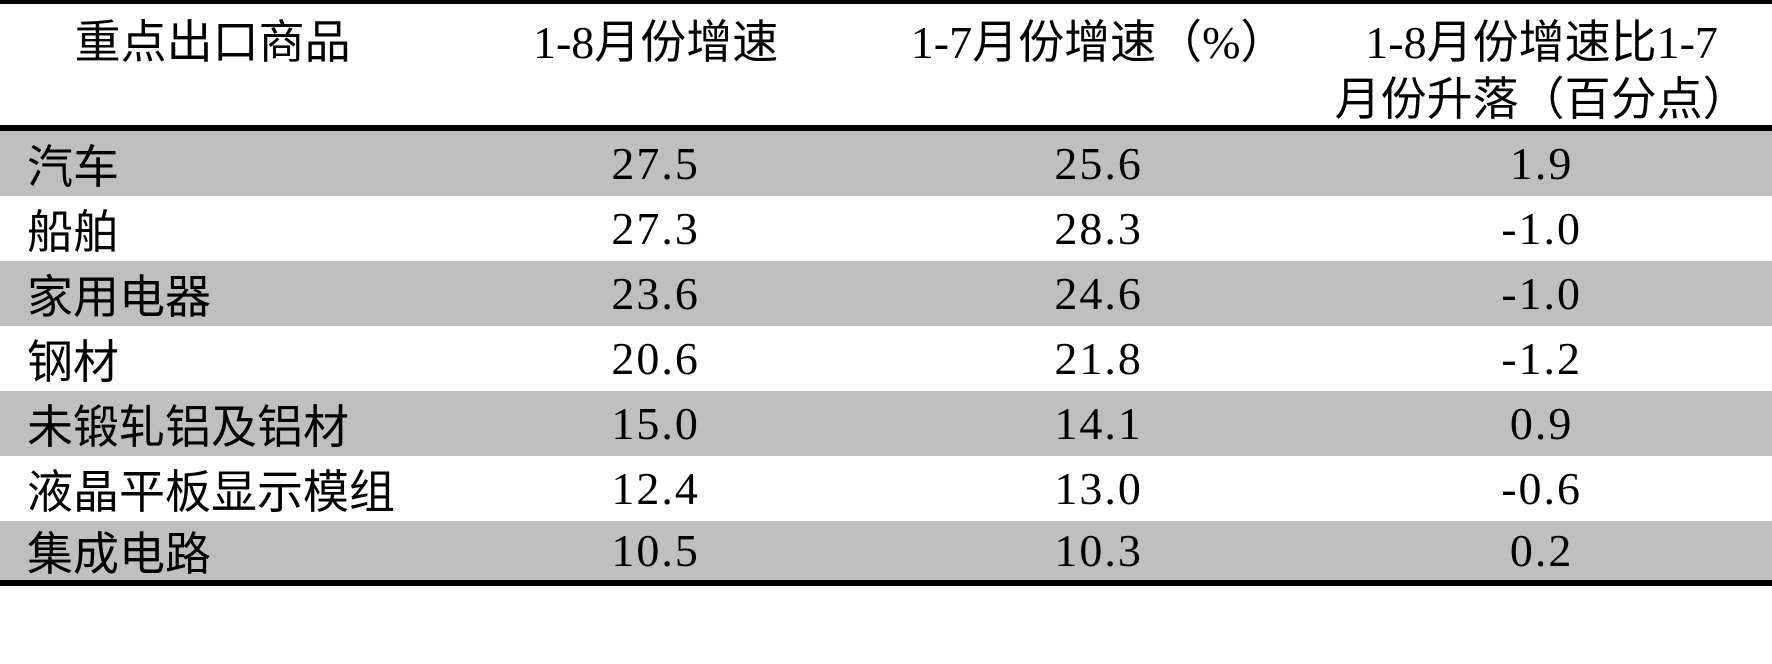 The image size is (1772, 664). Describe the element at coordinates (73, 362) in the screenshot. I see `commodity-name: 钢材` at that location.